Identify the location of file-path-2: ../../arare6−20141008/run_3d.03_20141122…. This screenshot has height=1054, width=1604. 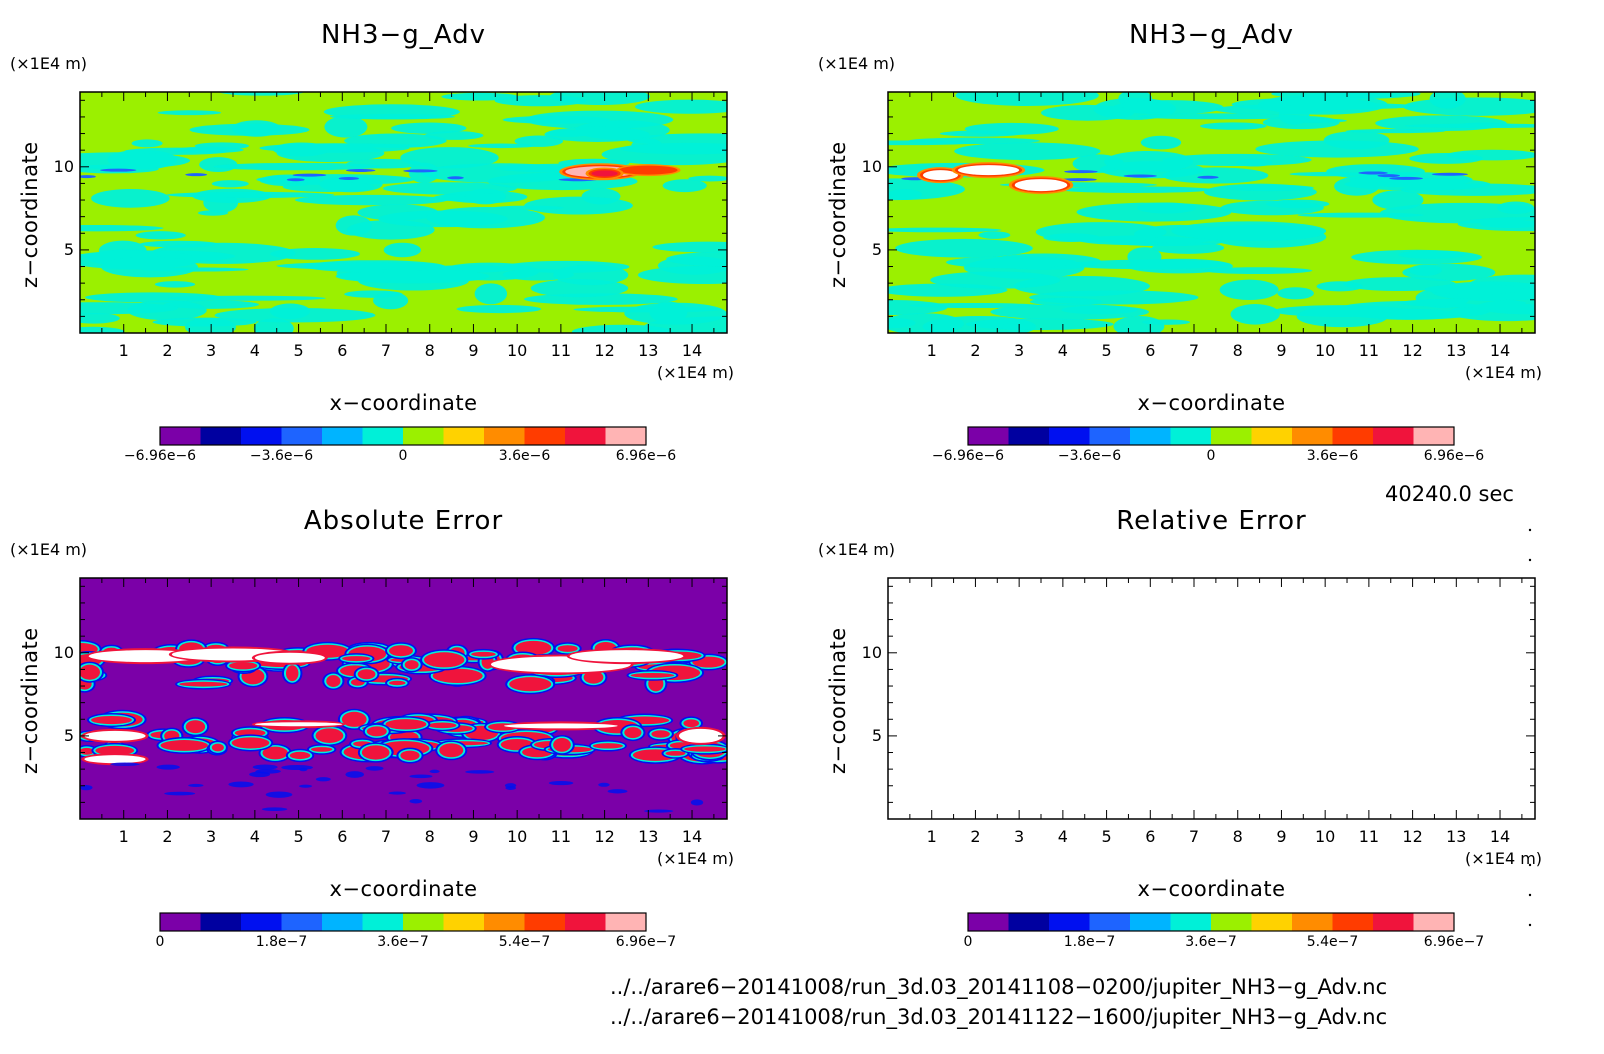
(999, 1017).